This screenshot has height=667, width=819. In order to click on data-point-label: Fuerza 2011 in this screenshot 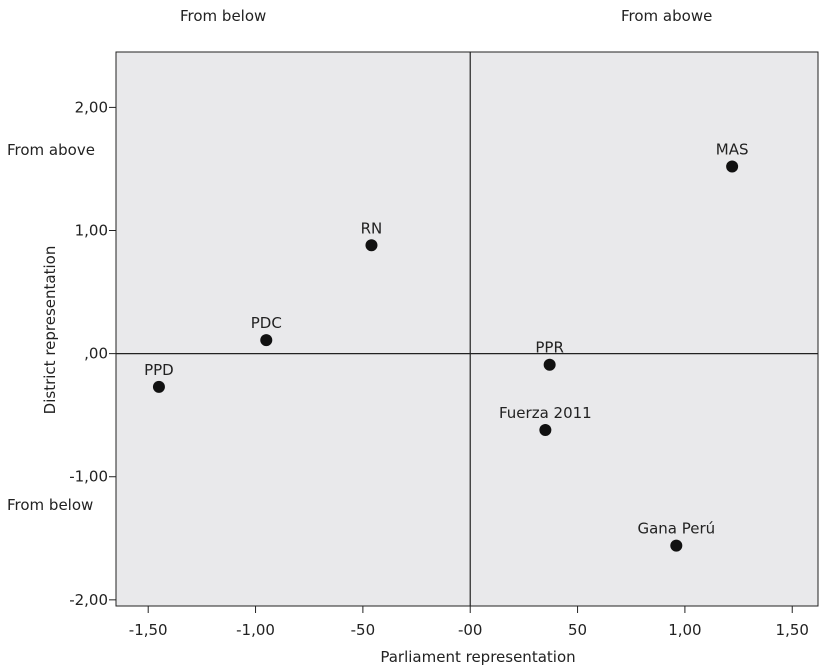, I will do `click(545, 413)`.